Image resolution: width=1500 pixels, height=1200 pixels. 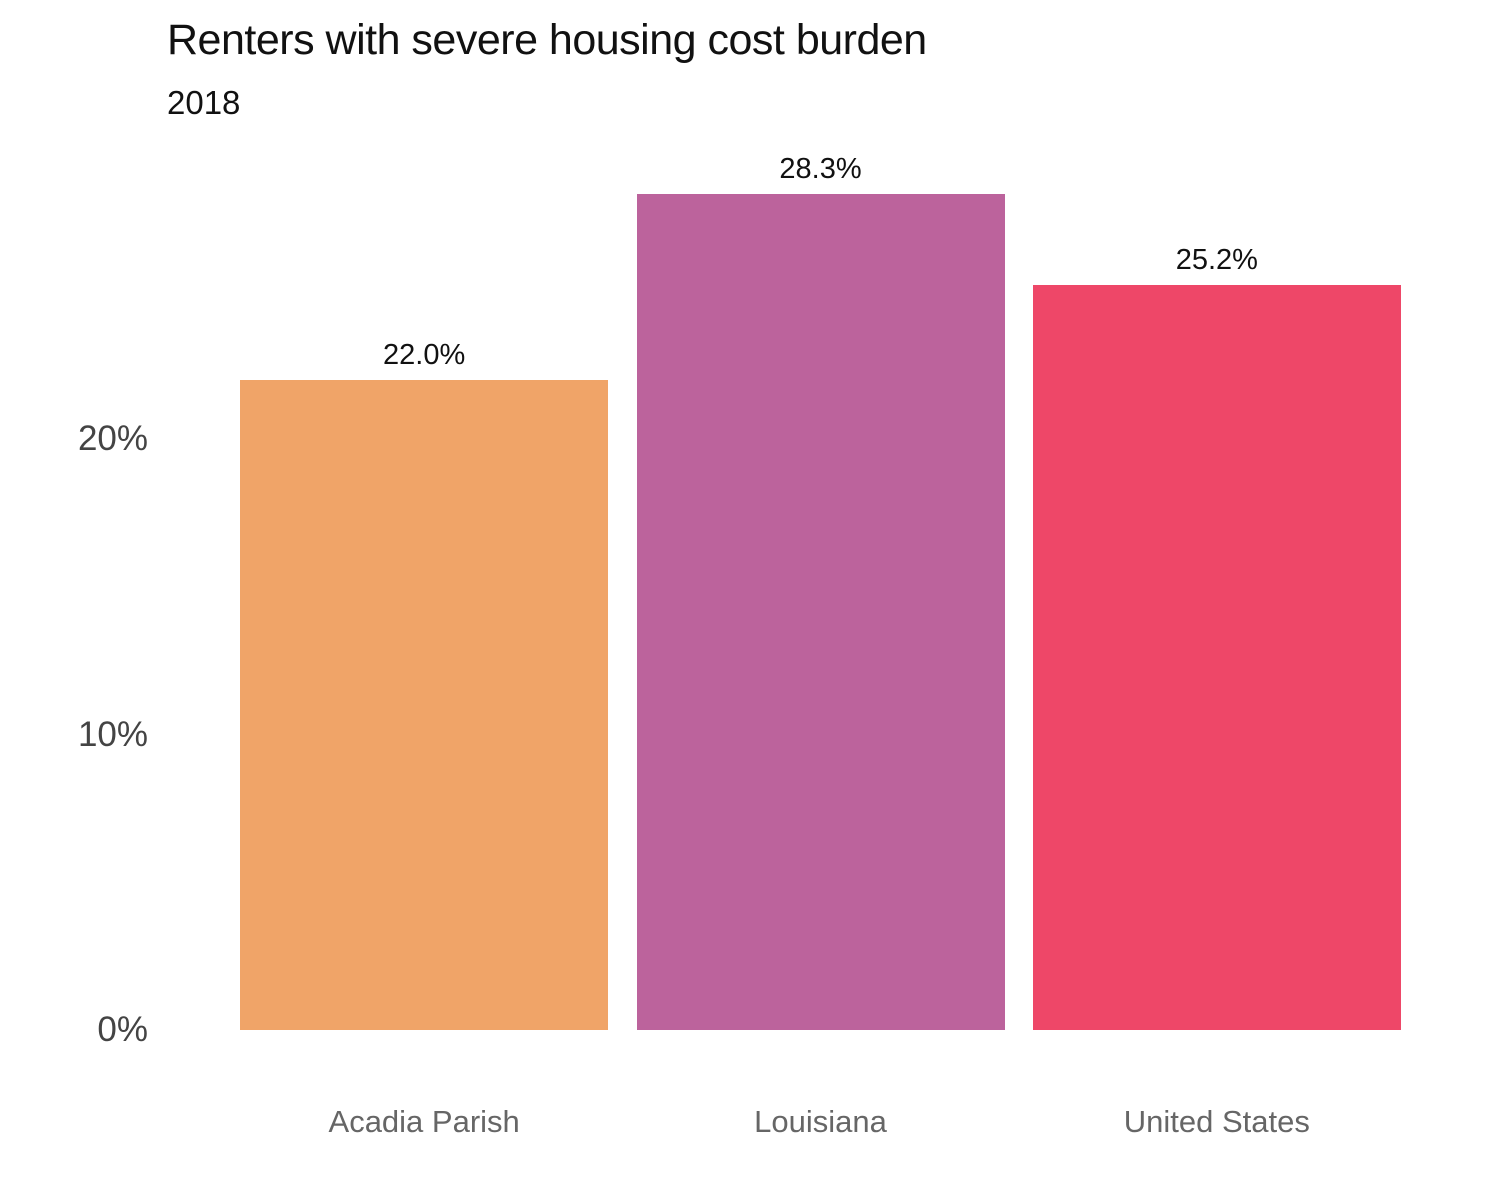 What do you see at coordinates (424, 1121) in the screenshot?
I see `x-category-label-acadia-parish: Acadia Parish` at bounding box center [424, 1121].